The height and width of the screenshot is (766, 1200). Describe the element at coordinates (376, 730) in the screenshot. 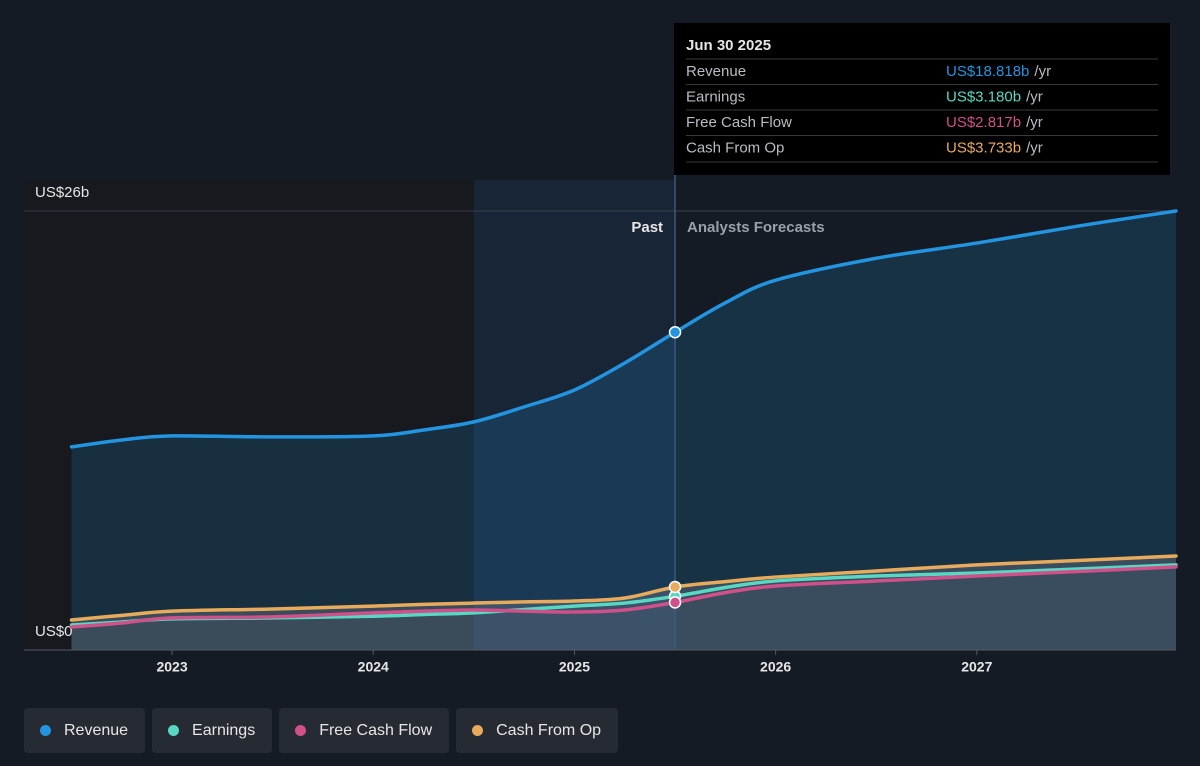

I see `legend-label: Free Cash Flow` at that location.